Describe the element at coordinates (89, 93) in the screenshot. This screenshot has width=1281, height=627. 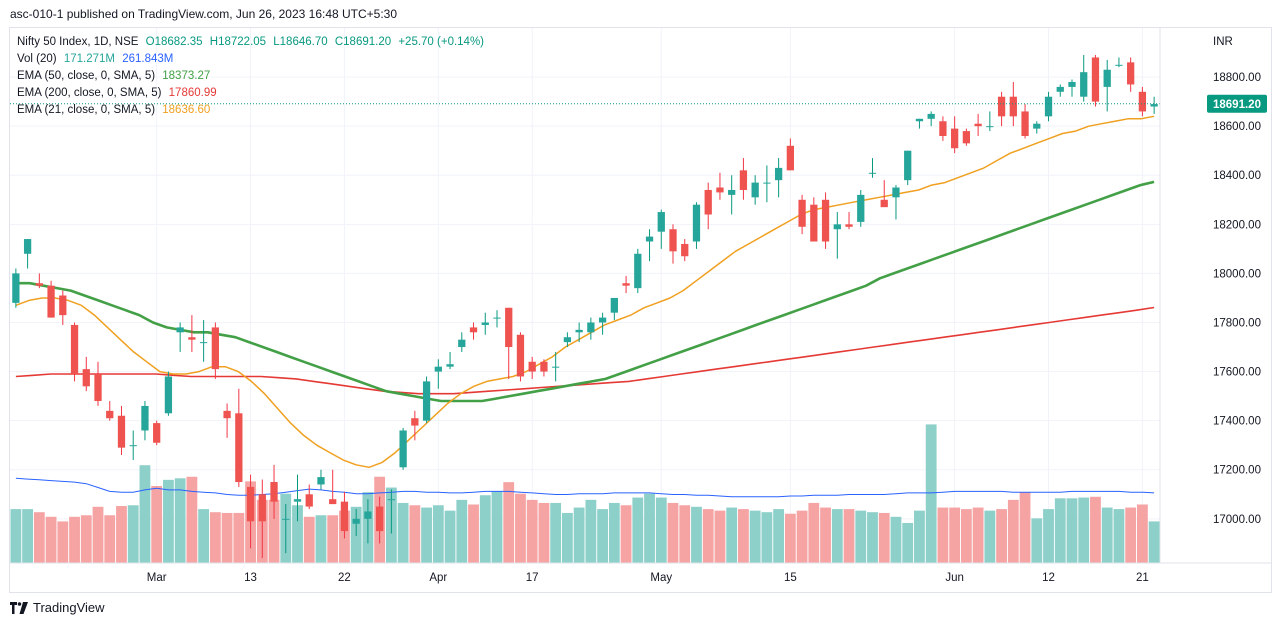
I see `ema200-label: EMA (200, close, 0, SMA, 5)` at that location.